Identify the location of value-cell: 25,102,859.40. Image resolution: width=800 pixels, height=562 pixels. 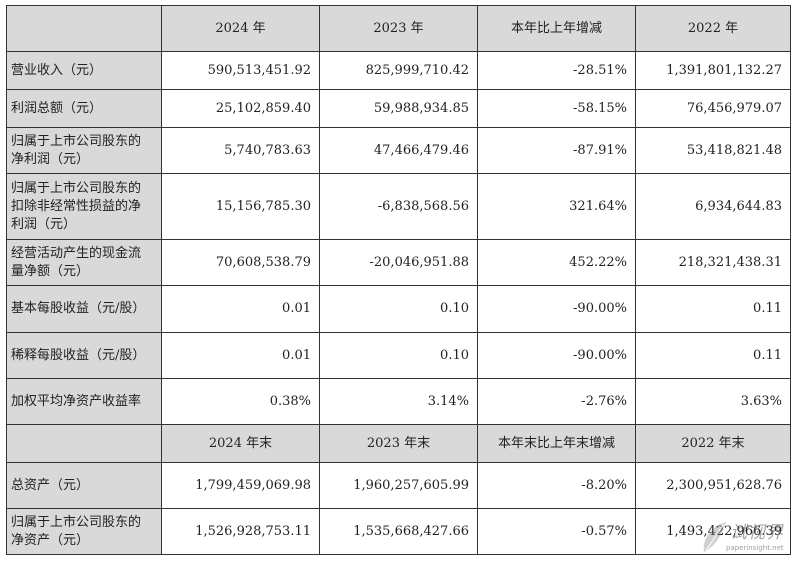
(240, 108).